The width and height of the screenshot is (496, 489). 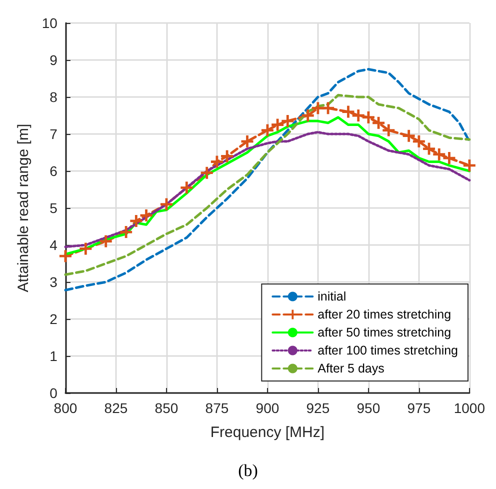 What do you see at coordinates (368, 408) in the screenshot?
I see `x-tick-label: 950` at bounding box center [368, 408].